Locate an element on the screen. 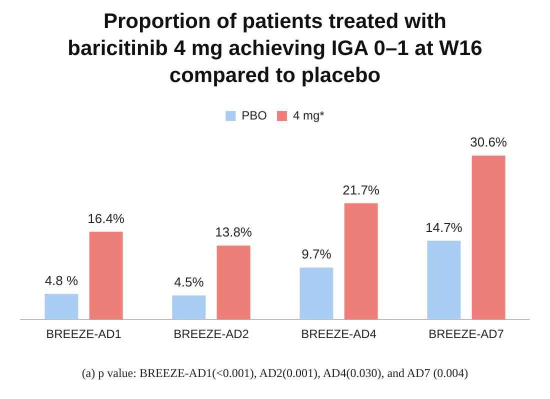  data-label: 9.7% is located at coordinates (317, 254).